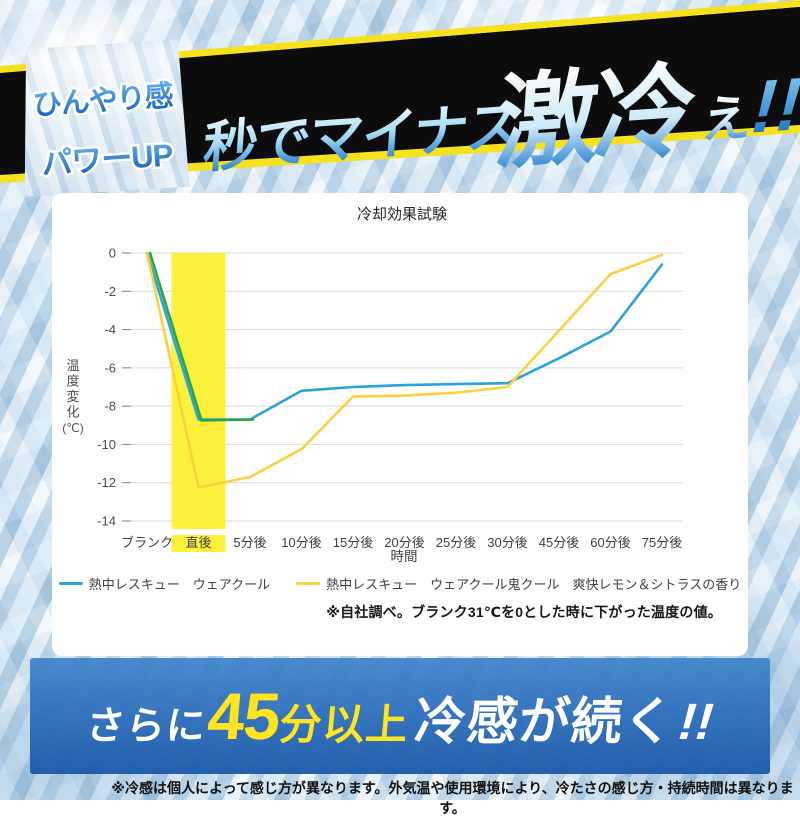  What do you see at coordinates (72, 412) in the screenshot?
I see `y-axis-title-char: 化` at bounding box center [72, 412].